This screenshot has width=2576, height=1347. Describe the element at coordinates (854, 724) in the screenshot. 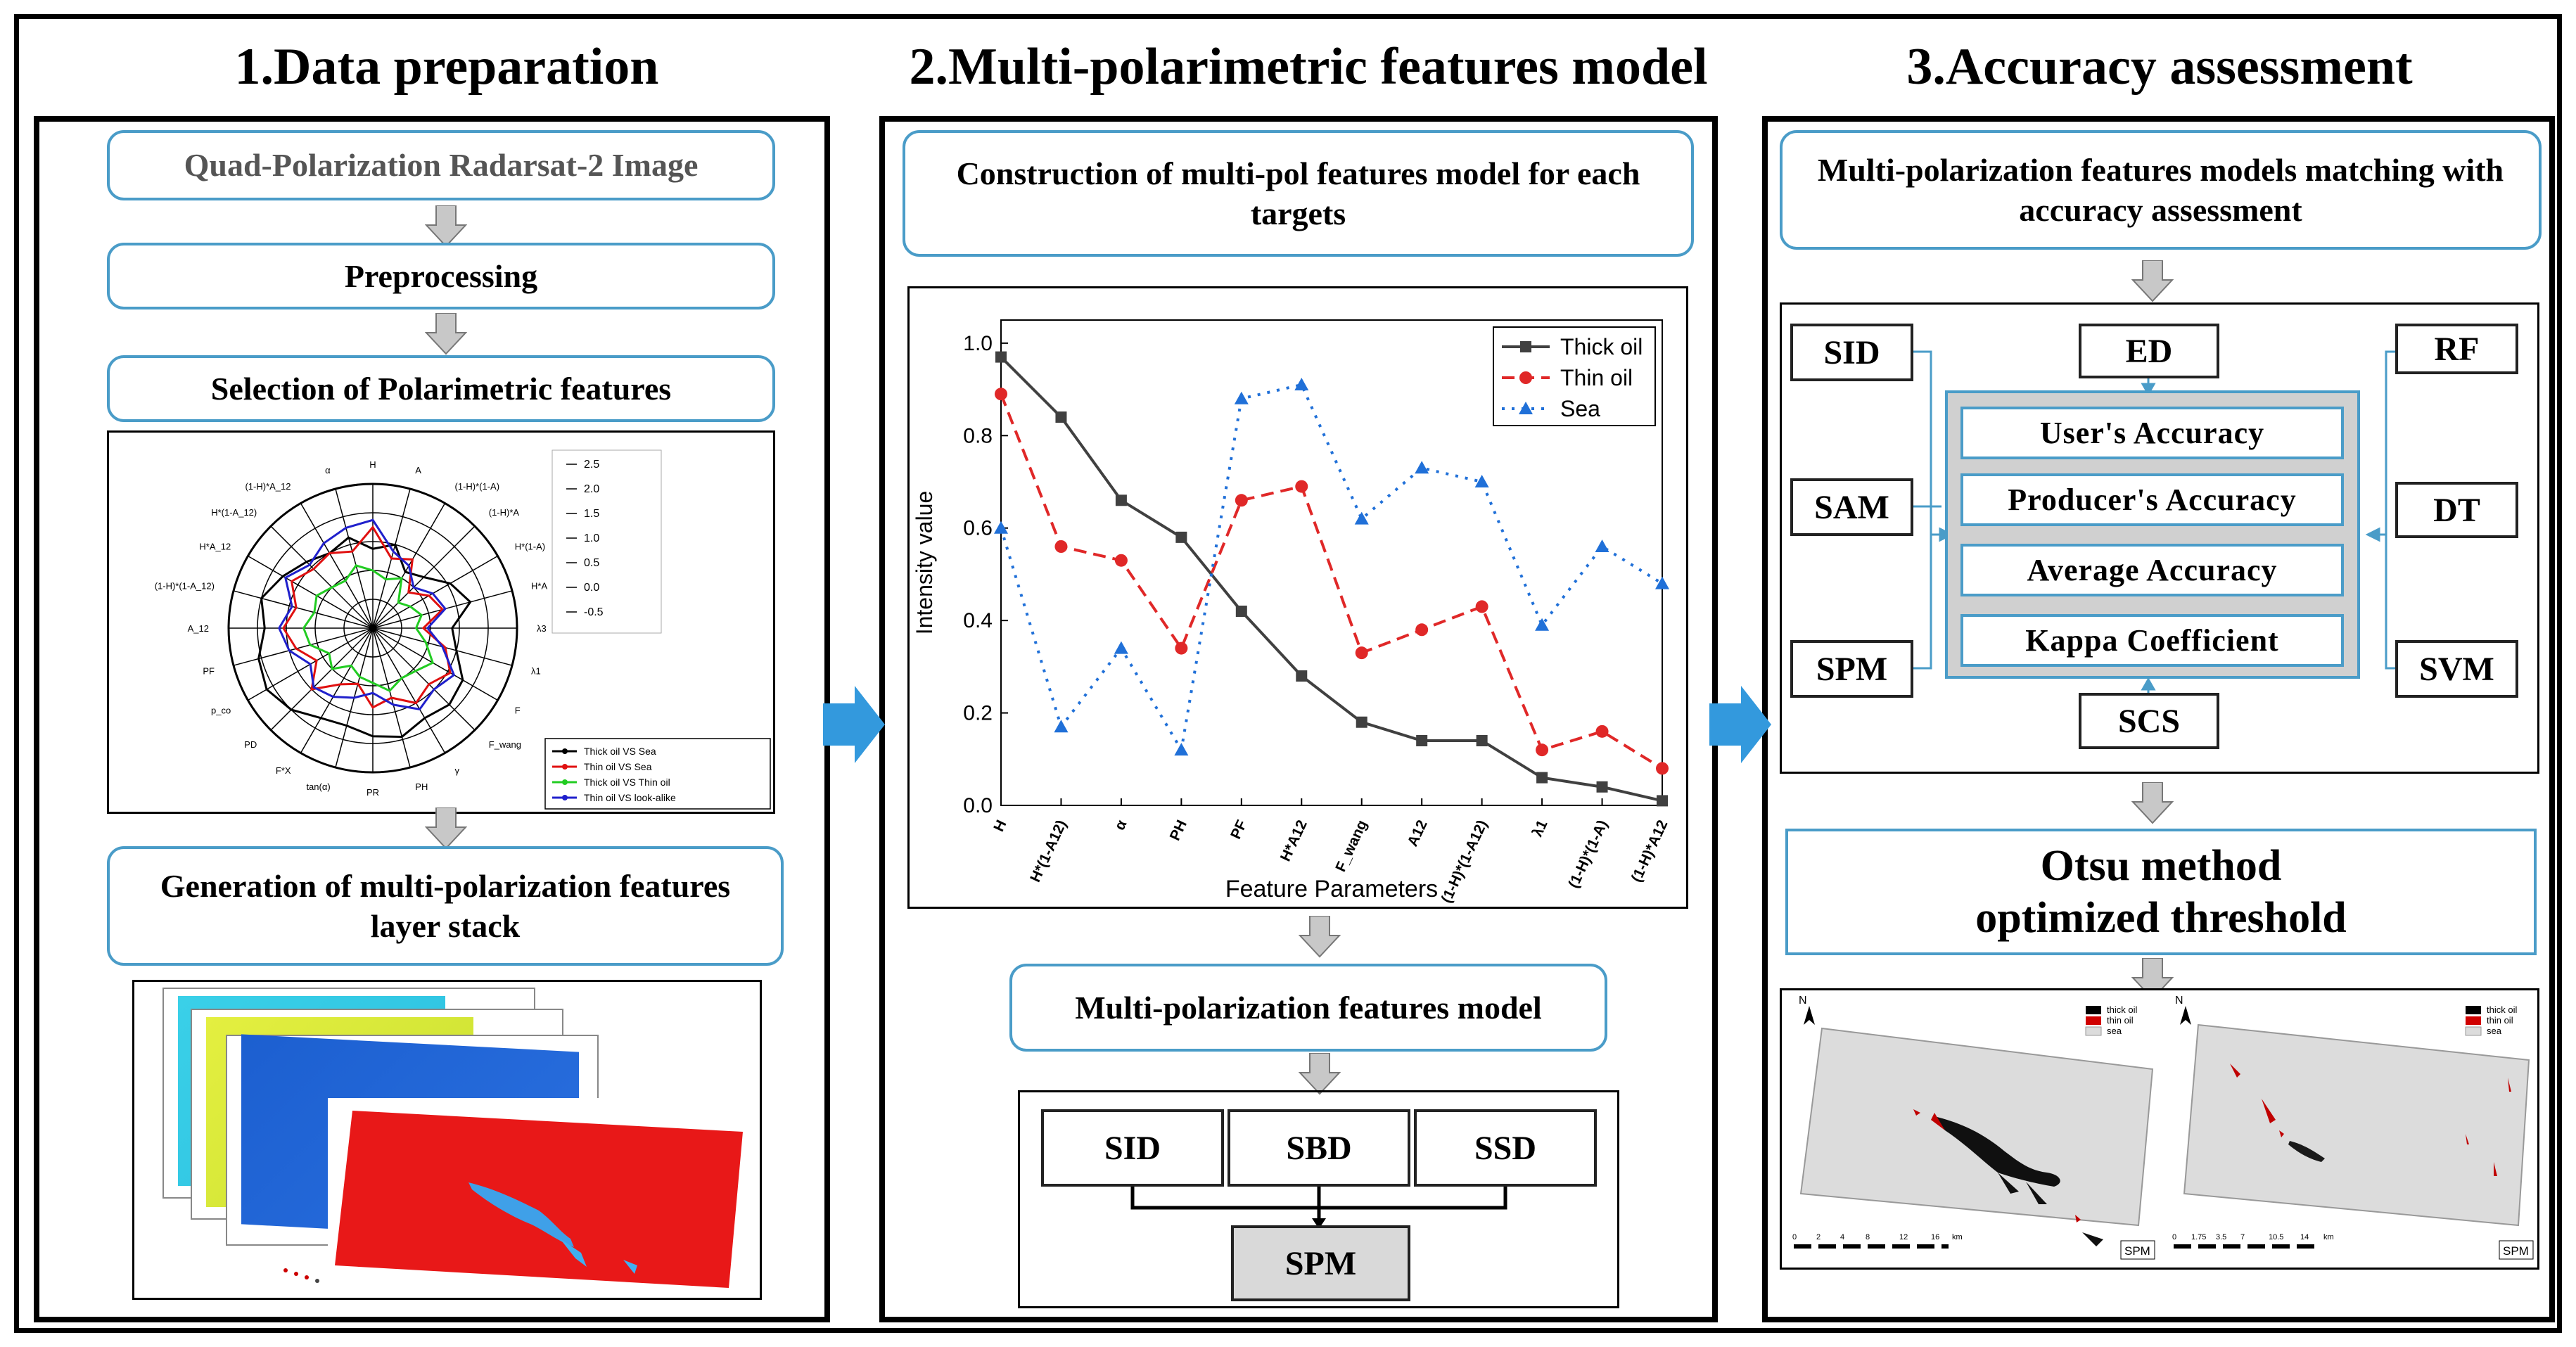

I see `flow-arrow-1-icon` at that location.